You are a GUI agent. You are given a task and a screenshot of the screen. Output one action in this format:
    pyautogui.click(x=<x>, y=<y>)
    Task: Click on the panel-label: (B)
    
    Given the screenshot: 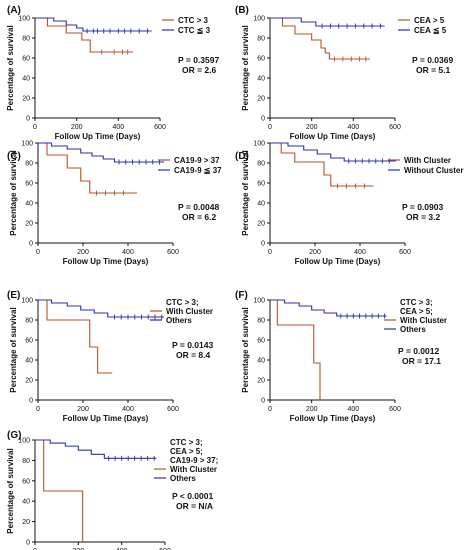 What is the action you would take?
    pyautogui.click(x=242, y=10)
    